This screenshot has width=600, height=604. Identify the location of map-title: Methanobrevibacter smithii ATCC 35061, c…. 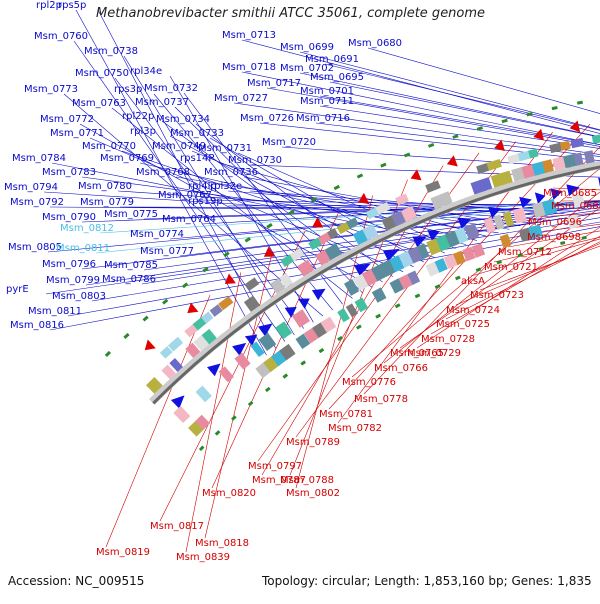
(290, 13).